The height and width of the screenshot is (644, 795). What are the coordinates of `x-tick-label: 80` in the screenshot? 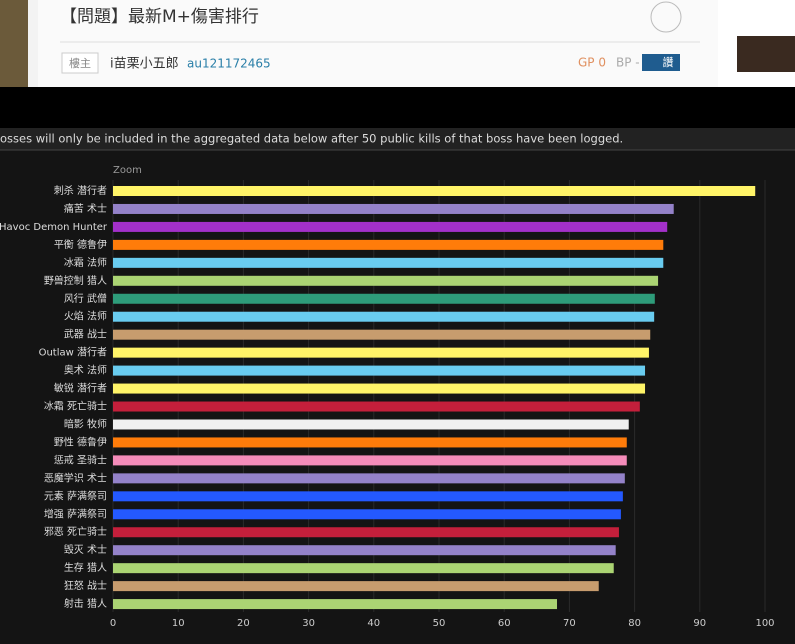 It's located at (634, 623).